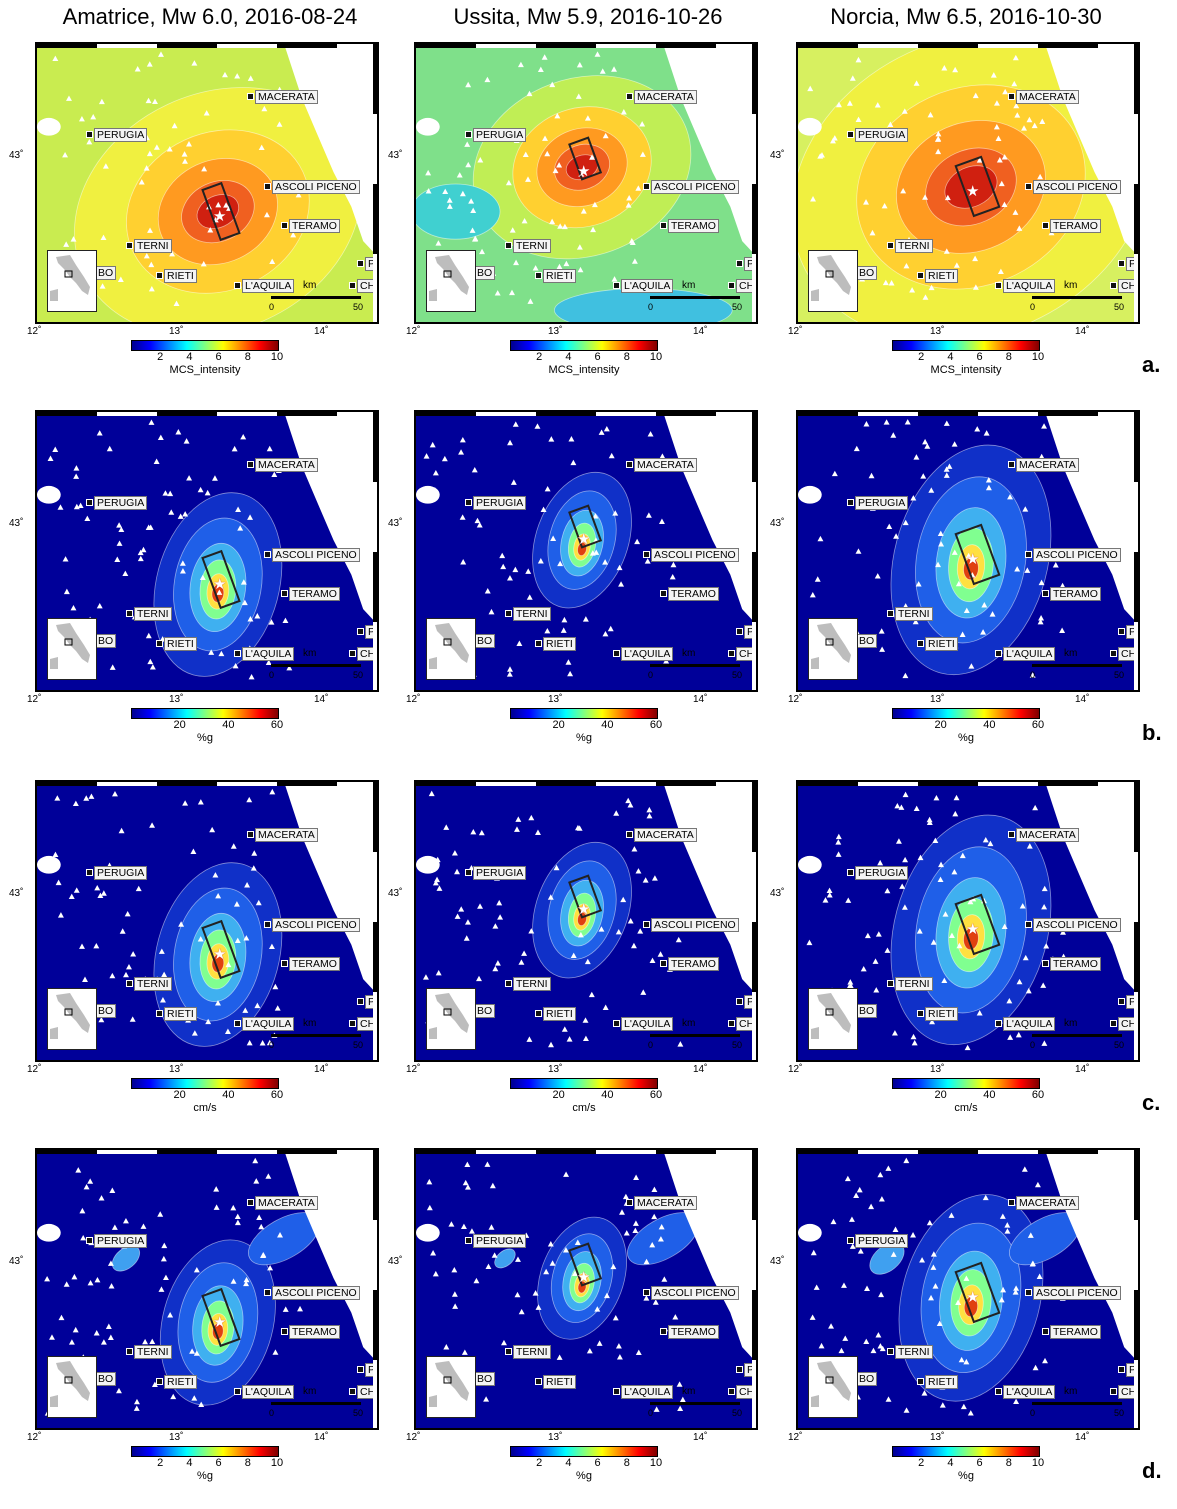 The width and height of the screenshot is (1177, 1509). What do you see at coordinates (966, 370) in the screenshot?
I see `colorbar-unit-label: MCS_intensity` at bounding box center [966, 370].